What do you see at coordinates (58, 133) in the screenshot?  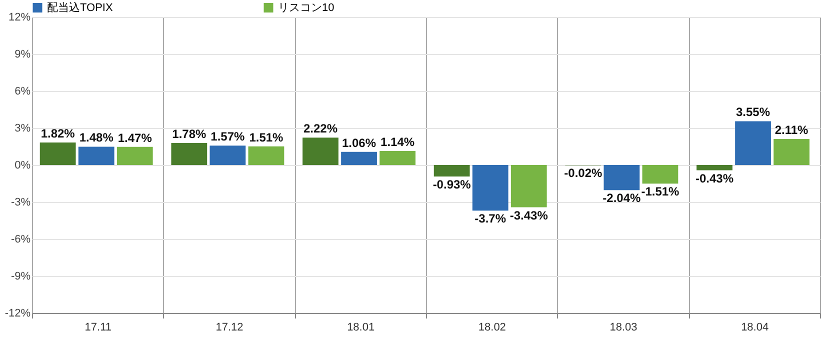 I see `data-label: 1.82%` at bounding box center [58, 133].